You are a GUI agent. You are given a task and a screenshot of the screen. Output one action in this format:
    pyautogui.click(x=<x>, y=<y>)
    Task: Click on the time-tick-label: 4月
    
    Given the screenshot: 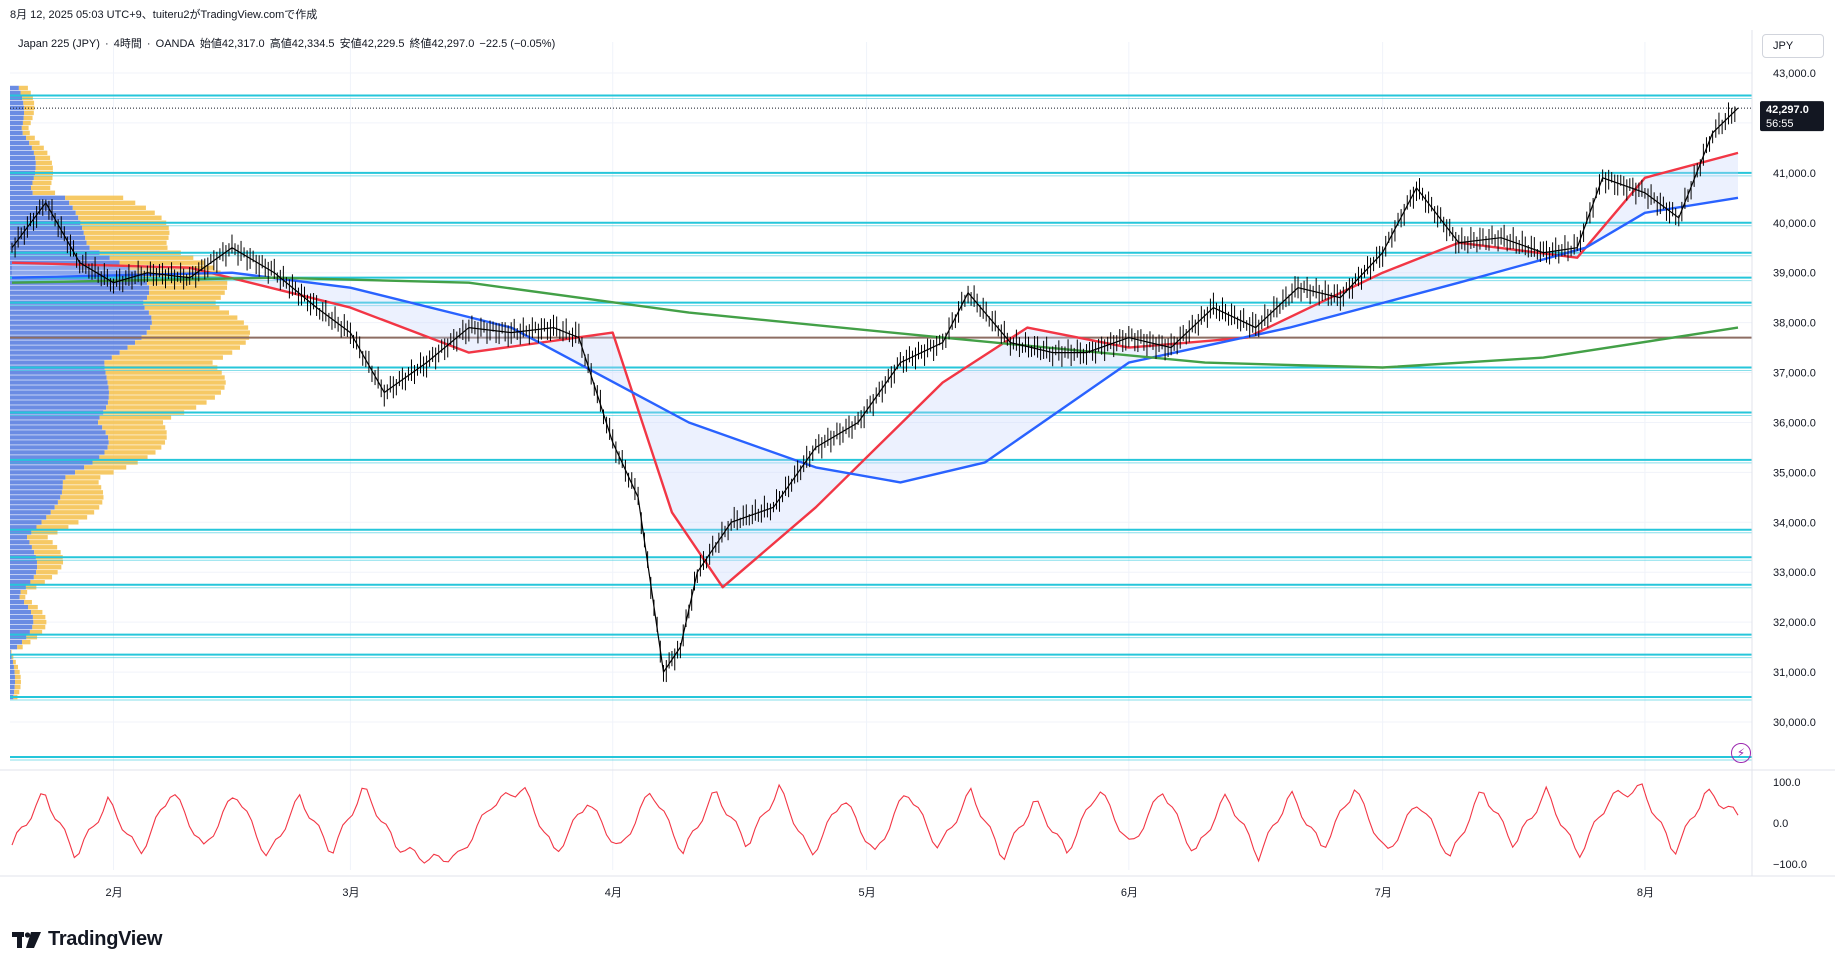 What is the action you would take?
    pyautogui.click(x=613, y=893)
    